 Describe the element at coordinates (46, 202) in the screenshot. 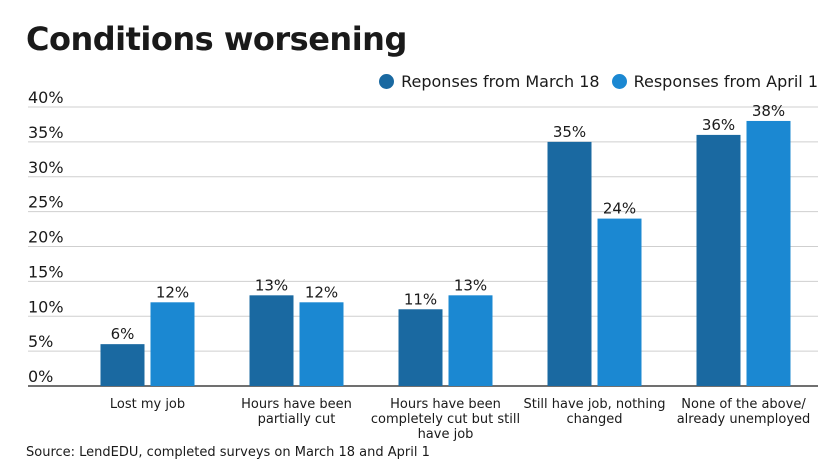

I see `y-tick-label: 25%` at that location.